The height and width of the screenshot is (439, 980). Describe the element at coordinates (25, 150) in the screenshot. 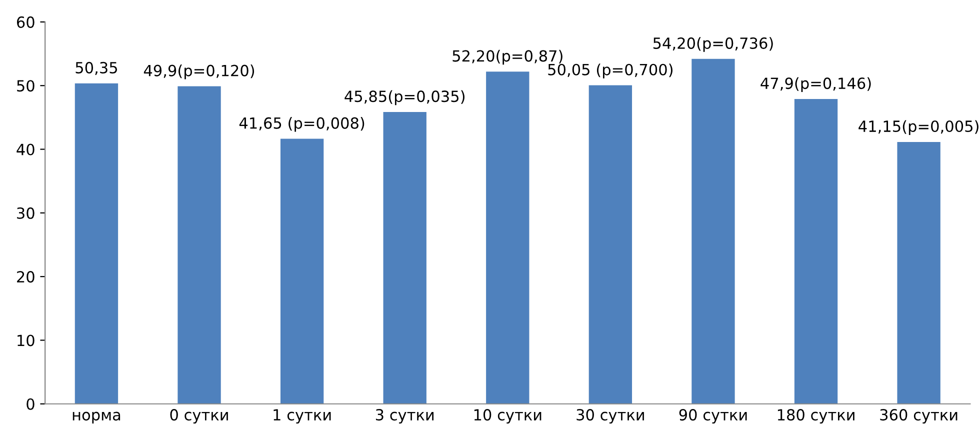

I see `y-tick-label: 40` at that location.